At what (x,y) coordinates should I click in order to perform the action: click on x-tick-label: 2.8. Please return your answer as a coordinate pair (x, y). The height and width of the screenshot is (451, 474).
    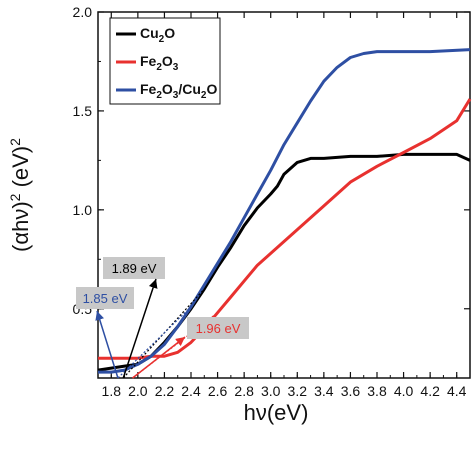
    Looking at the image, I should click on (244, 391).